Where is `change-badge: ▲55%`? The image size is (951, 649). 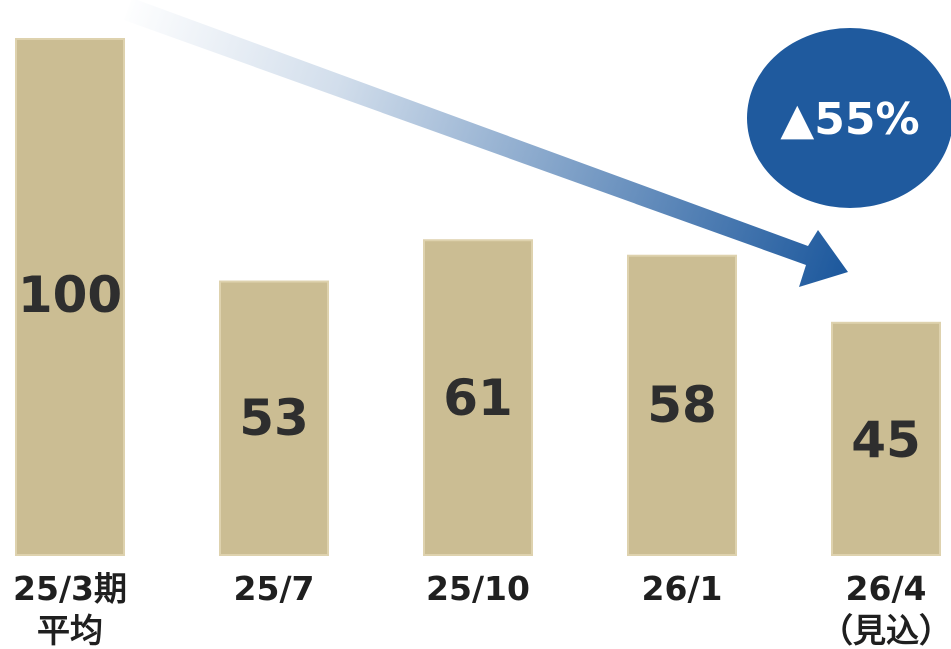 change-badge: ▲55% is located at coordinates (849, 118).